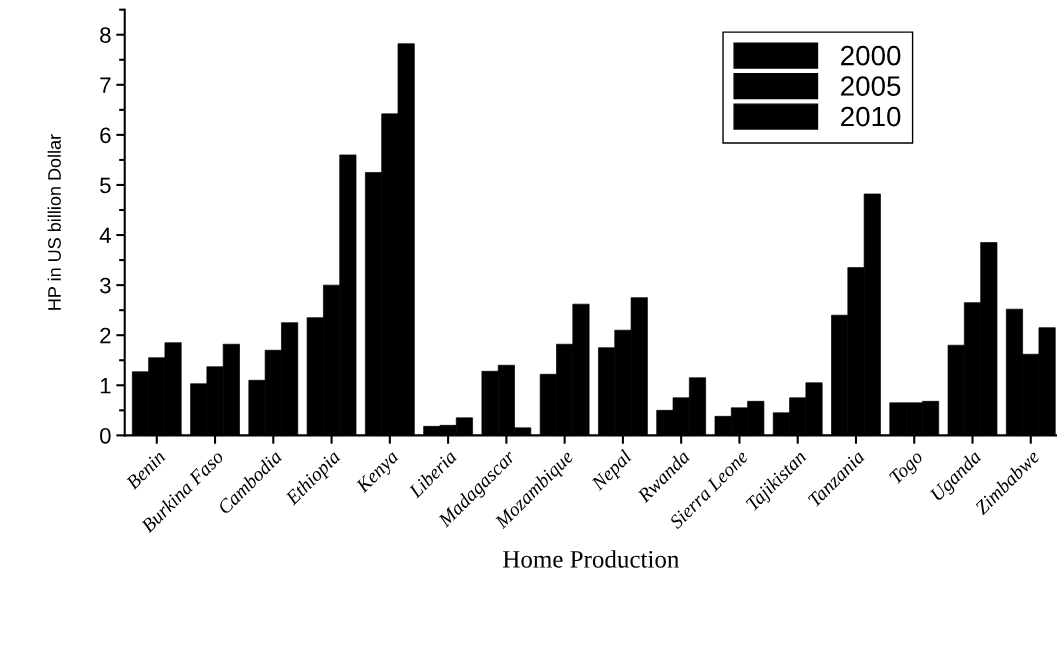 This screenshot has width=1057, height=645. Describe the element at coordinates (105, 135) in the screenshot. I see `y-tick-label: 6` at that location.